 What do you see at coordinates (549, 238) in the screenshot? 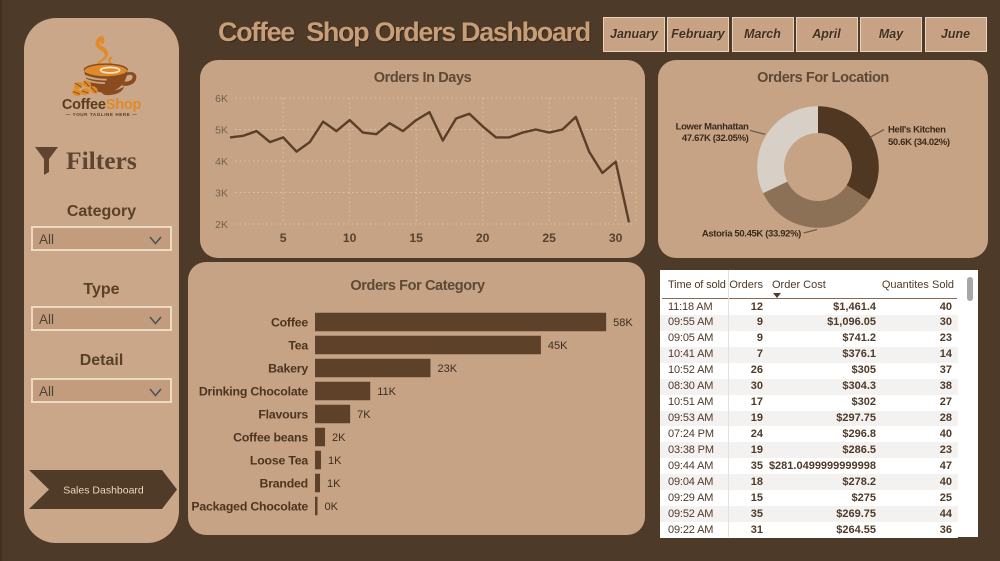
I see `svg-text: 25` at bounding box center [549, 238].